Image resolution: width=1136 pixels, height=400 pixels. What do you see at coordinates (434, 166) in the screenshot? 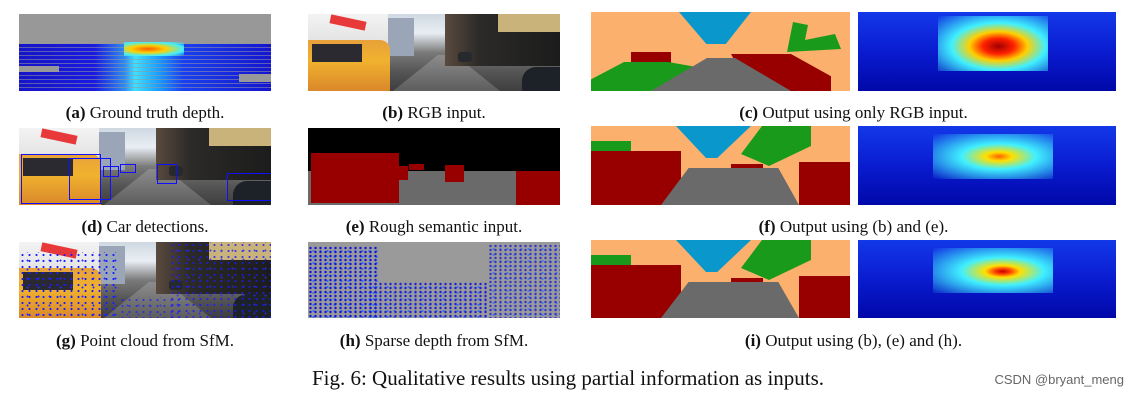
I see `panel-e-rough-semantic` at bounding box center [434, 166].